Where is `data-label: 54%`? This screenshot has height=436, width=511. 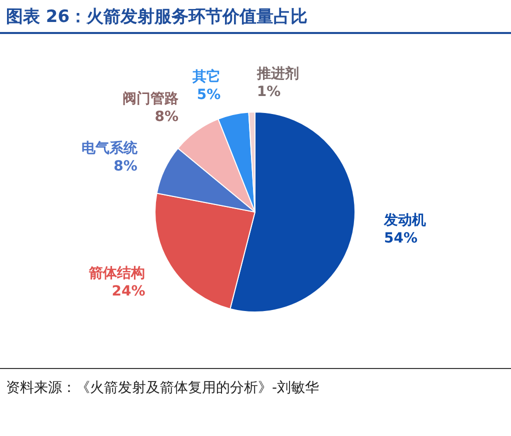 data-label: 54% is located at coordinates (401, 238).